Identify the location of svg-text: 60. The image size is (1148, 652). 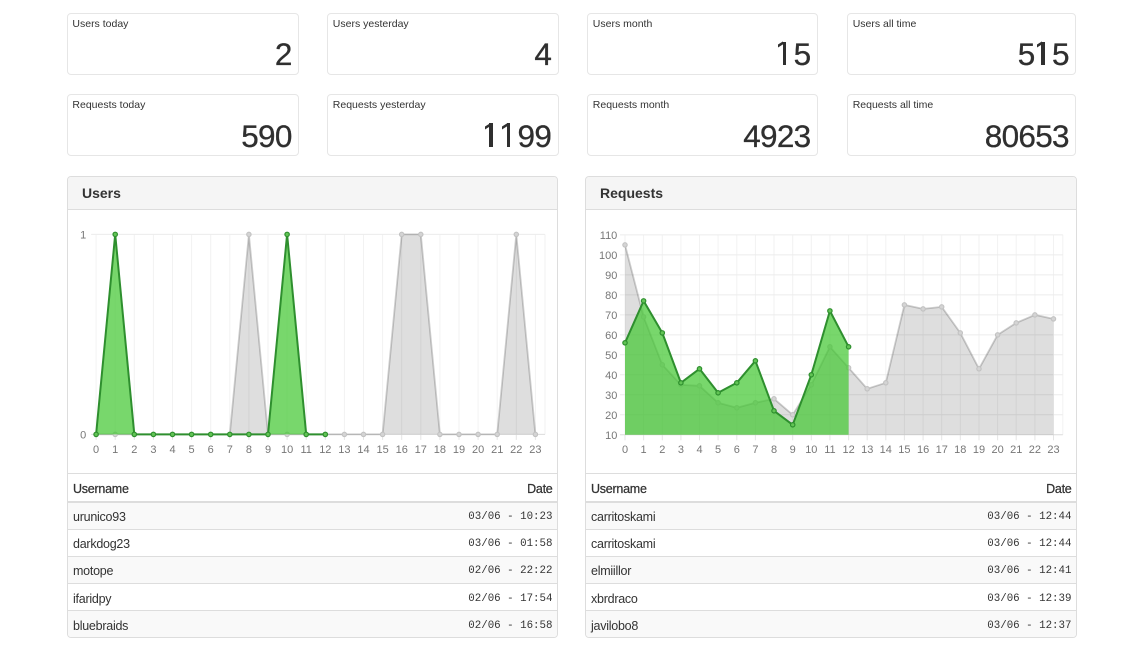
(611, 336).